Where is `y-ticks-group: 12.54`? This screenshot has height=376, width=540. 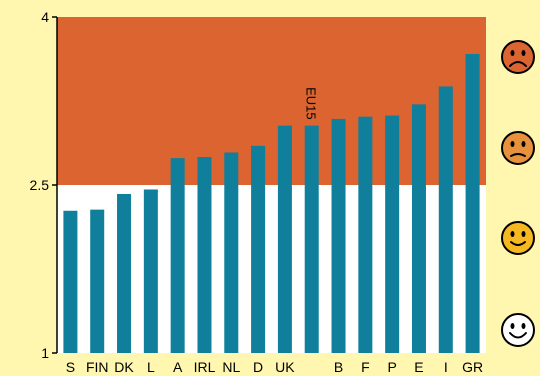 y-ticks-group: 12.54 is located at coordinates (43, 185).